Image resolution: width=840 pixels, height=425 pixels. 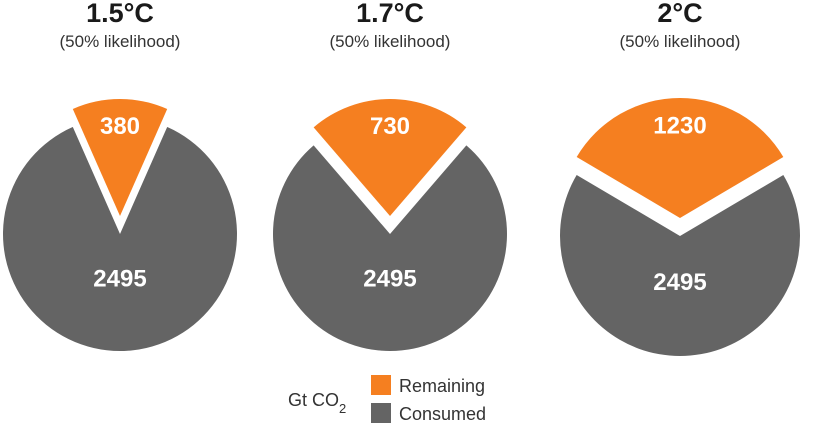 What do you see at coordinates (679, 126) in the screenshot?
I see `label-remaining: 1230` at bounding box center [679, 126].